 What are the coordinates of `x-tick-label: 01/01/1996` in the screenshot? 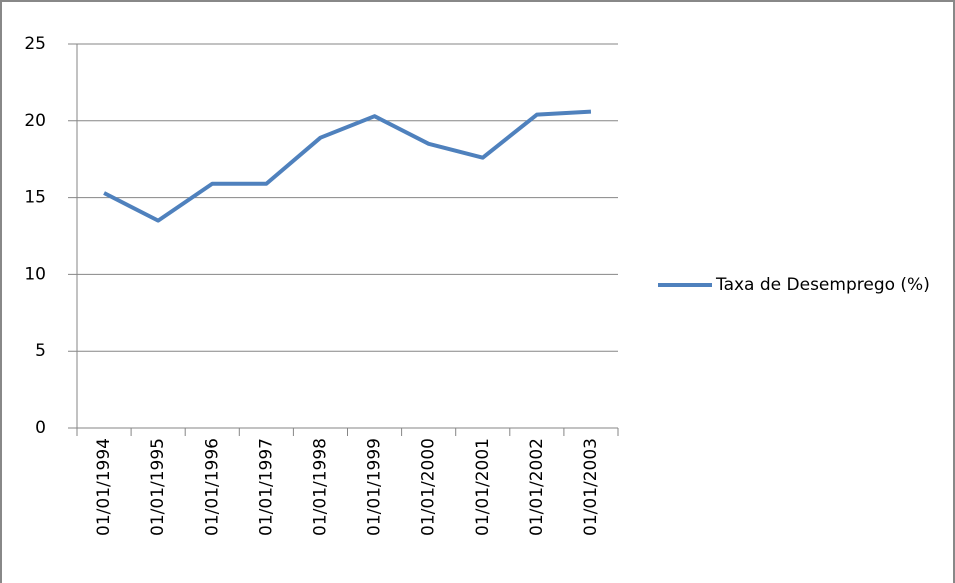 It's located at (212, 487).